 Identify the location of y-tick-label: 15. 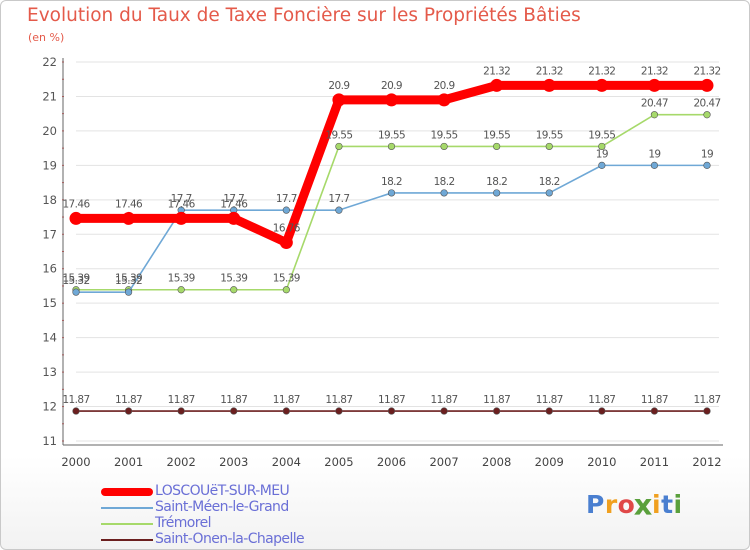
(49, 303).